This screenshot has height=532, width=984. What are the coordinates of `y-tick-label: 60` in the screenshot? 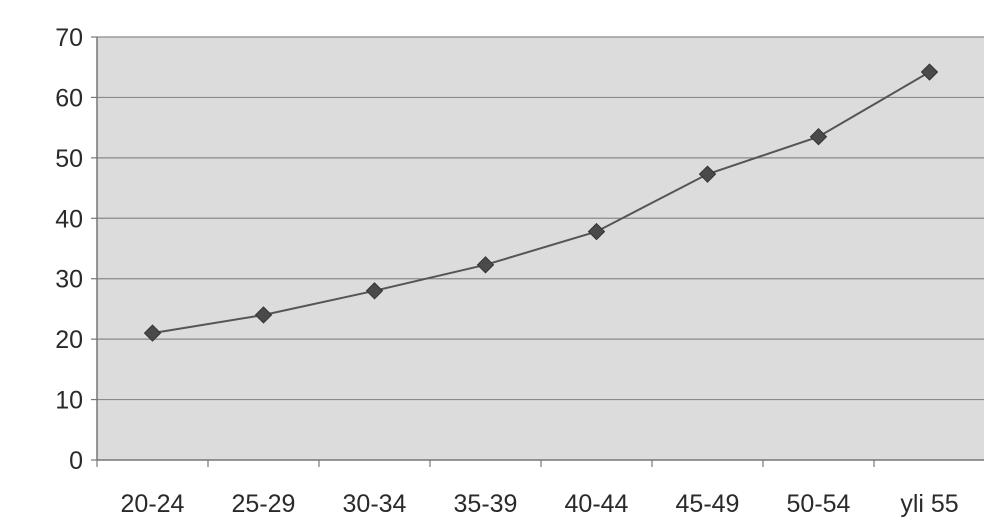 It's located at (69, 98).